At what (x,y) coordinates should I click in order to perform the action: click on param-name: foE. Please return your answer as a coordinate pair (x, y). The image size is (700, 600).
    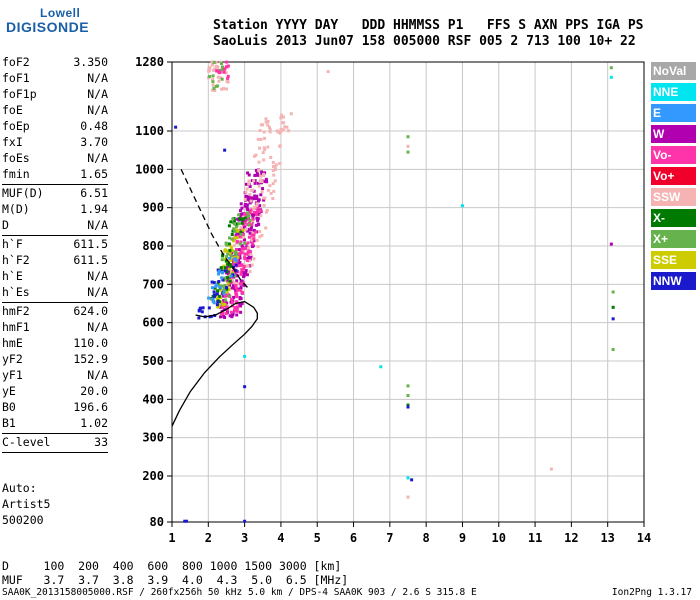
    Looking at the image, I should click on (12, 110).